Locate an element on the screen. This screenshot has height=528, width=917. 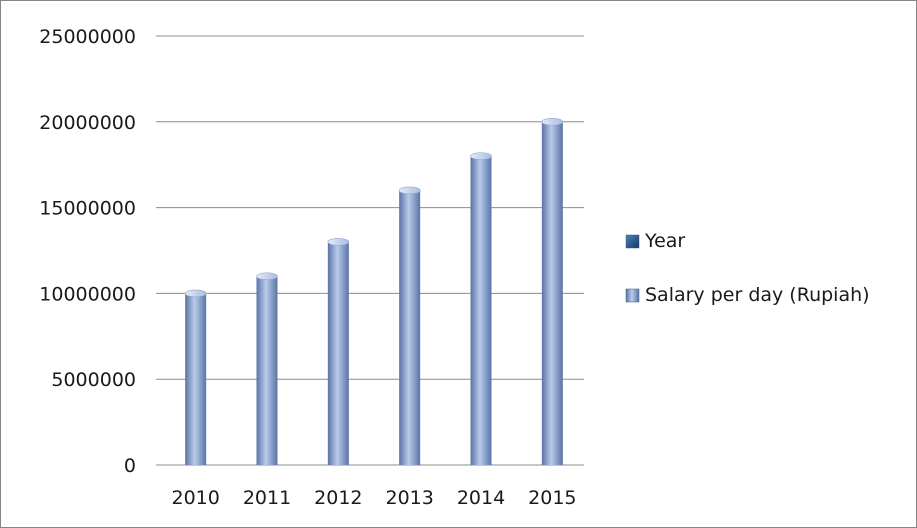
x-axis-ticks: 2010 2011 2012 2013 2014 2015 is located at coordinates (373, 498).